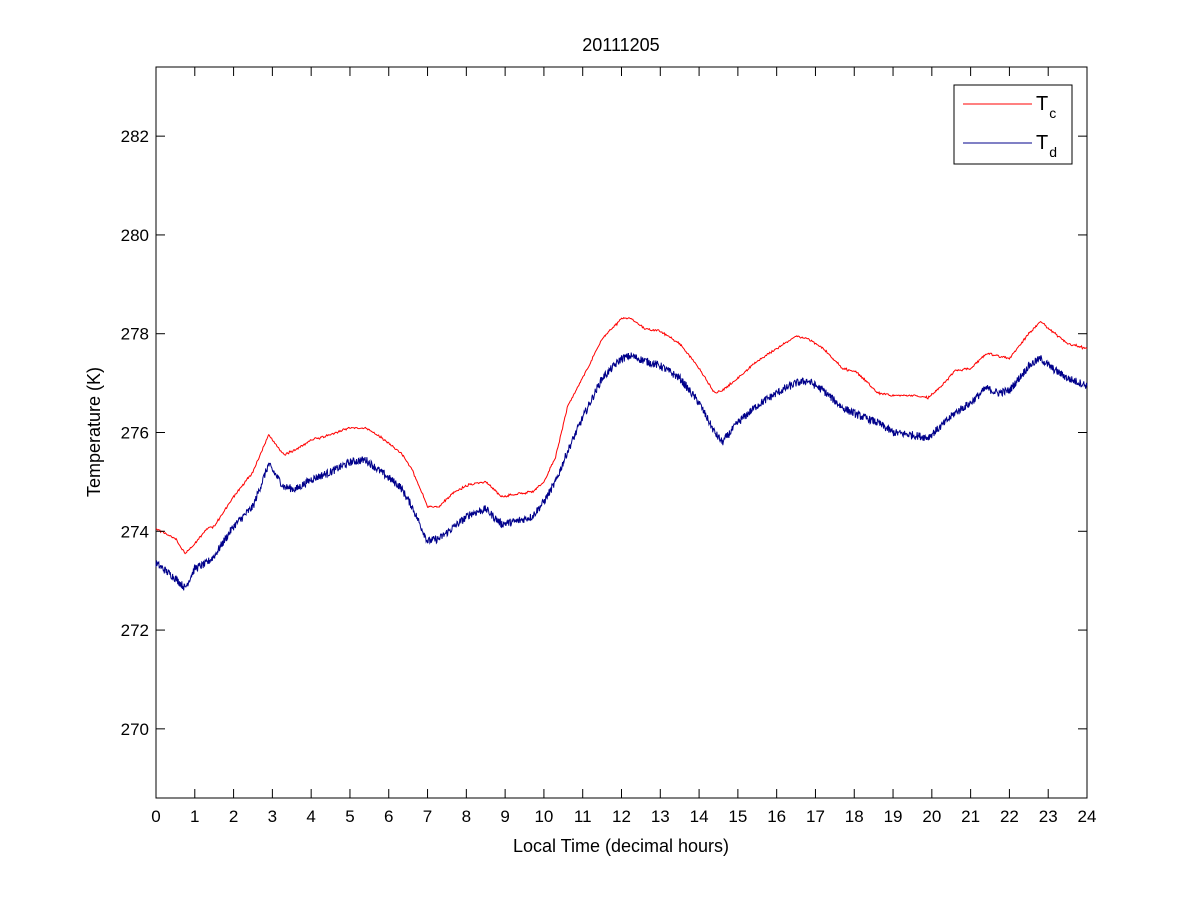 This screenshot has height=900, width=1201. Describe the element at coordinates (620, 45) in the screenshot. I see `chart-title: 20111205` at that location.